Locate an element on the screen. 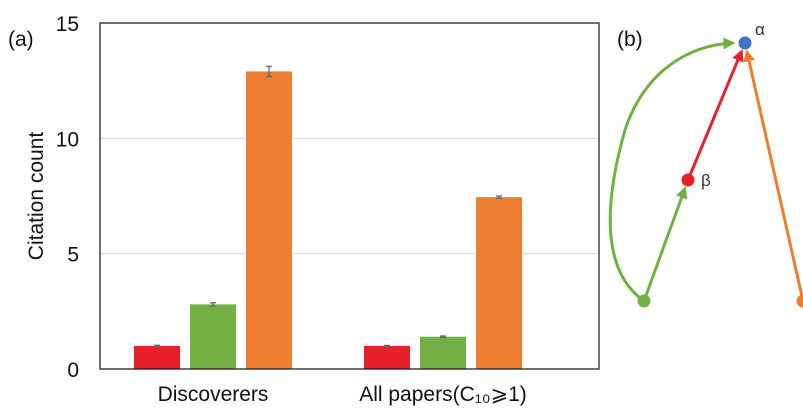 The width and height of the screenshot is (803, 415). y-tick-label: 15 is located at coordinates (67, 24).